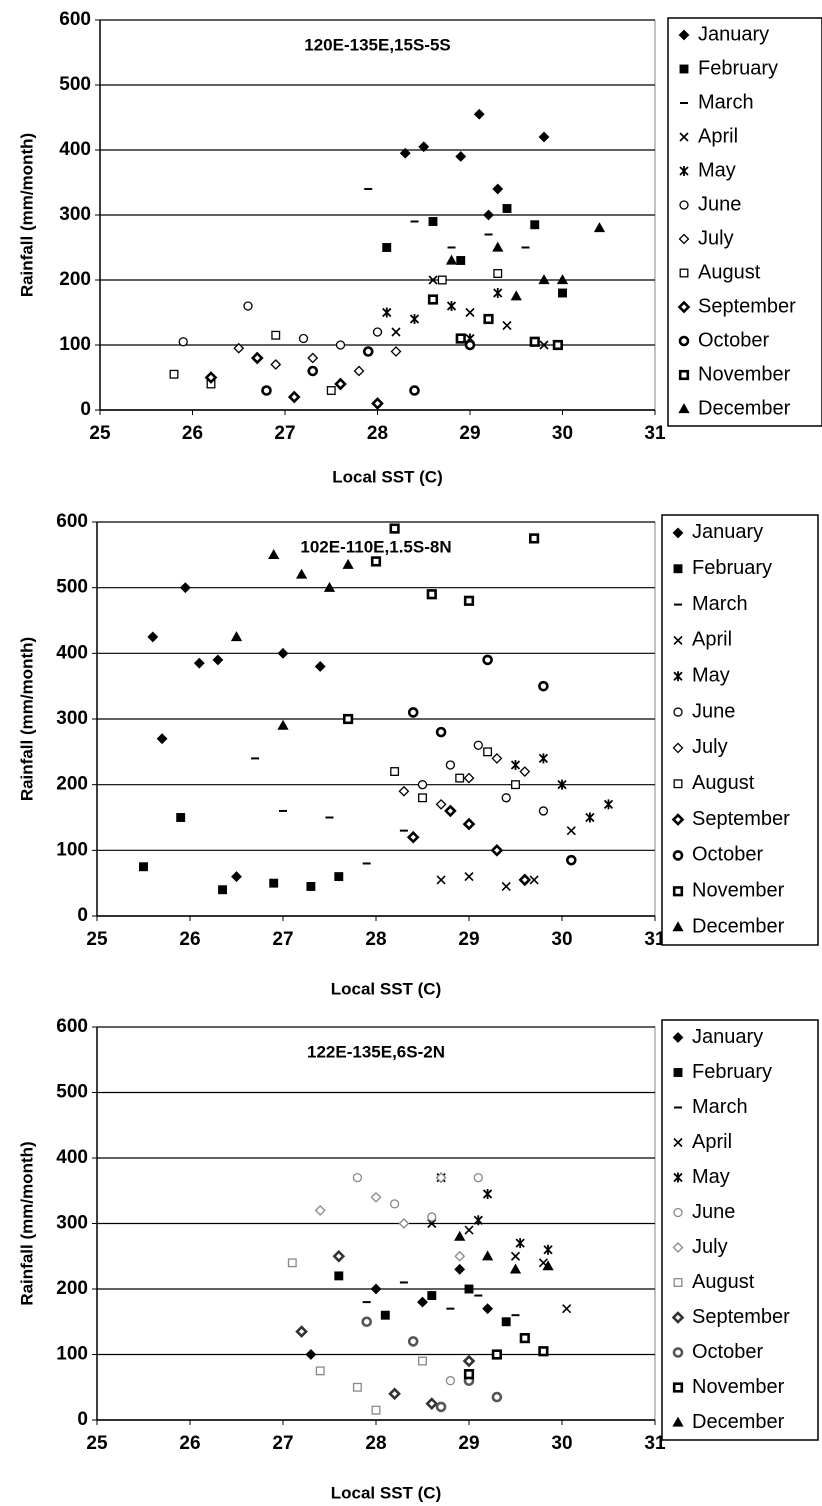 This screenshot has height=1506, width=822. Describe the element at coordinates (72, 652) in the screenshot. I see `y-tick-label: 400` at that location.